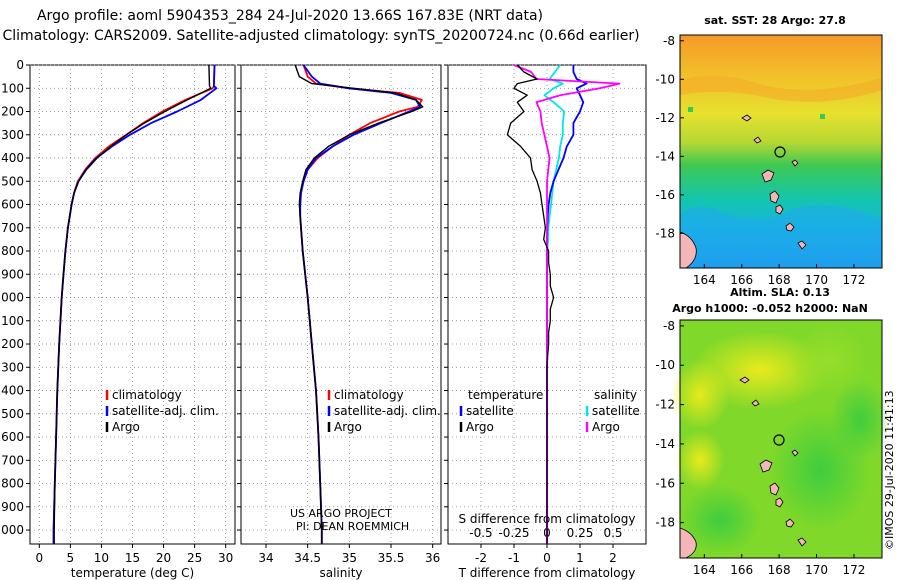  I want to click on sla-map-islands, so click(743, 467).